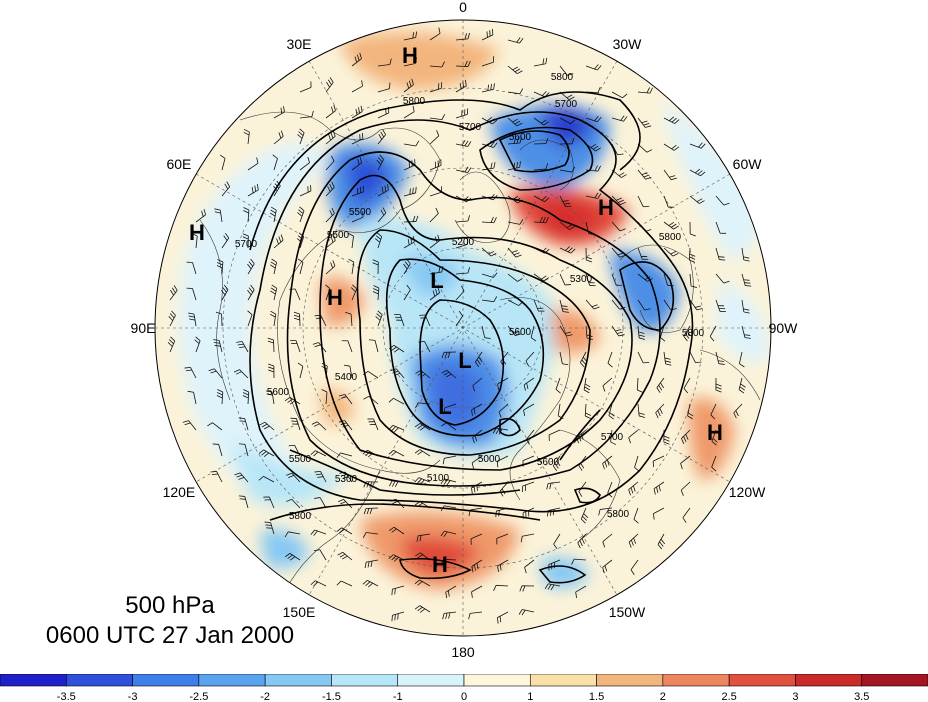 The height and width of the screenshot is (702, 928). What do you see at coordinates (463, 7) in the screenshot?
I see `longitude-label-0: 0` at bounding box center [463, 7].